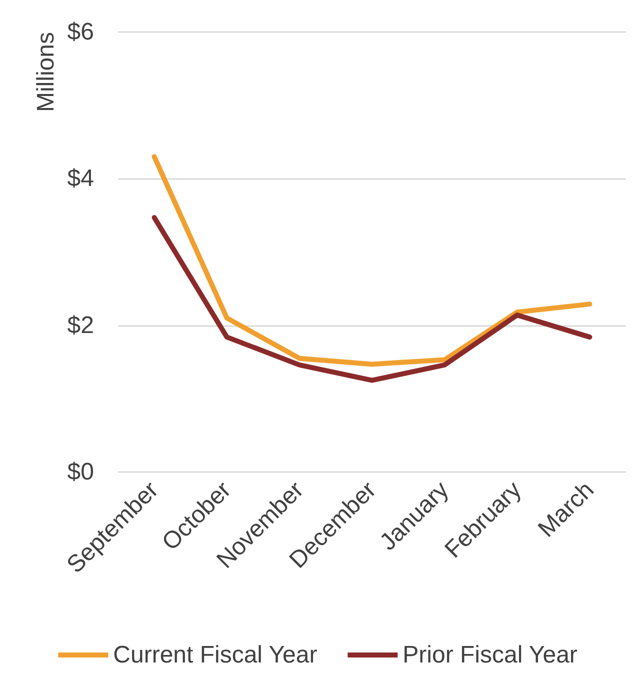 The width and height of the screenshot is (636, 688). I want to click on y-tick-label: $4, so click(80, 178).